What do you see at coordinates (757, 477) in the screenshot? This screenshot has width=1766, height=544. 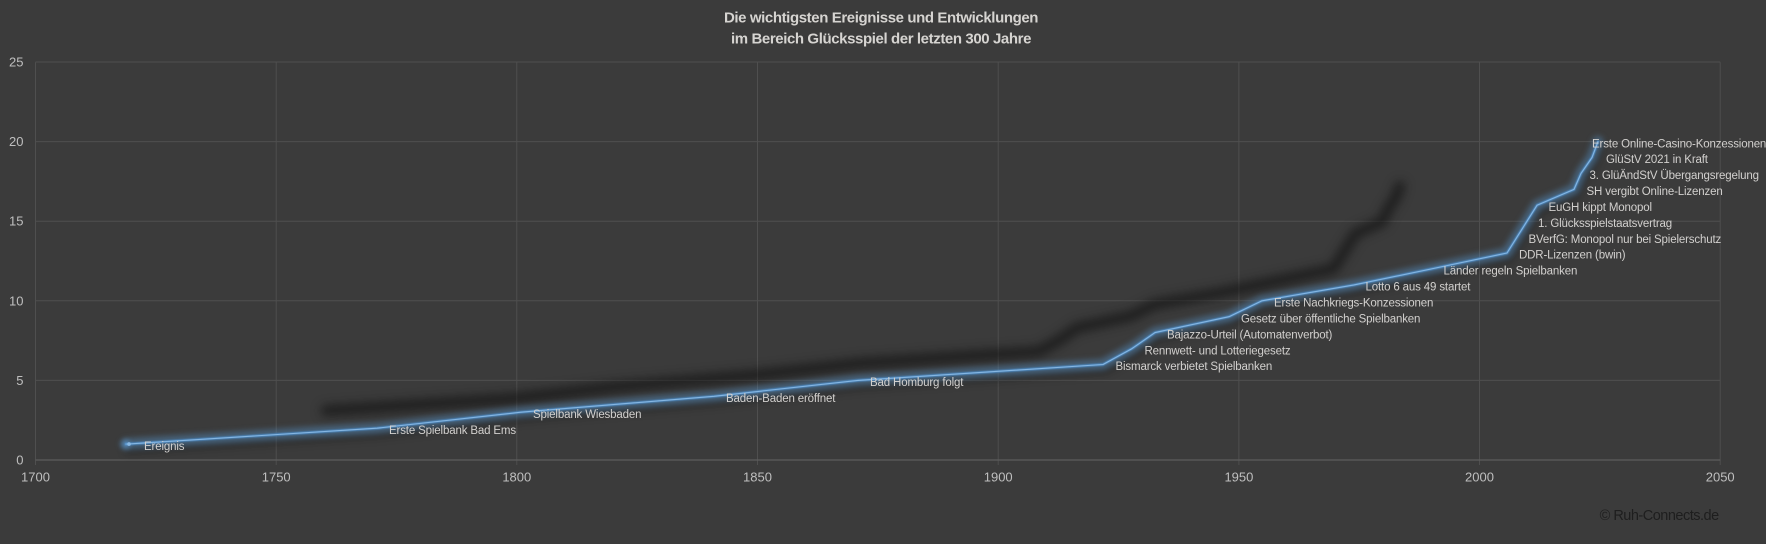 I see `svg-text: 1850` at bounding box center [757, 477].